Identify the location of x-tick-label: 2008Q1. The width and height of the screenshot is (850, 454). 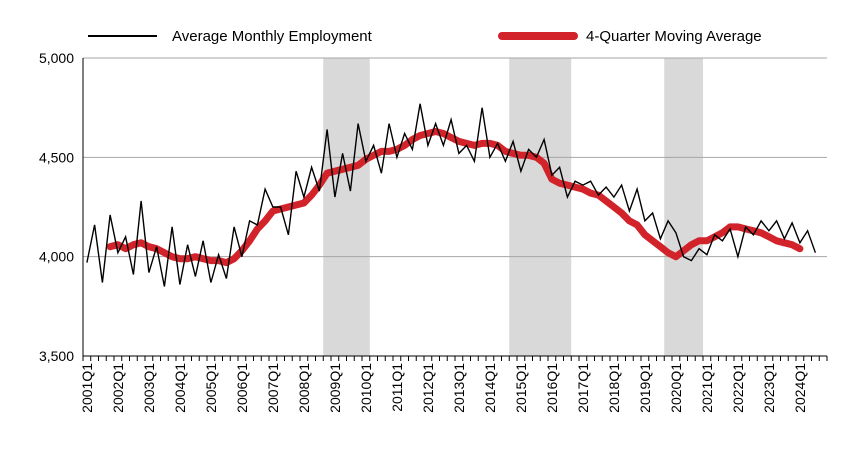
(304, 388).